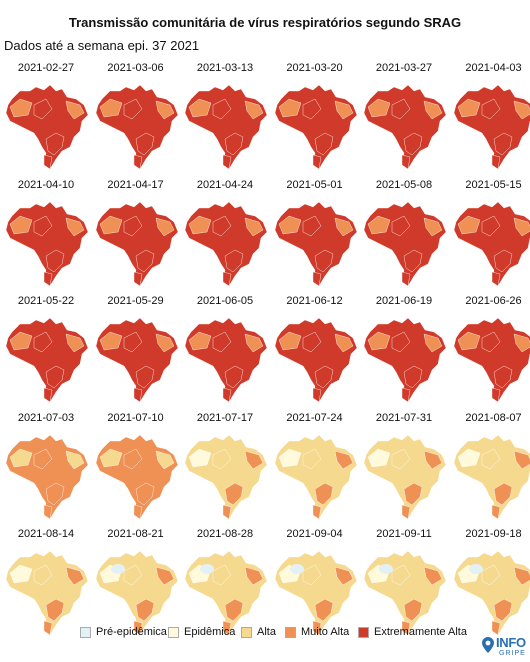 The width and height of the screenshot is (530, 662). What do you see at coordinates (46, 470) in the screenshot?
I see `map-panel: 2021-07-03` at bounding box center [46, 470].